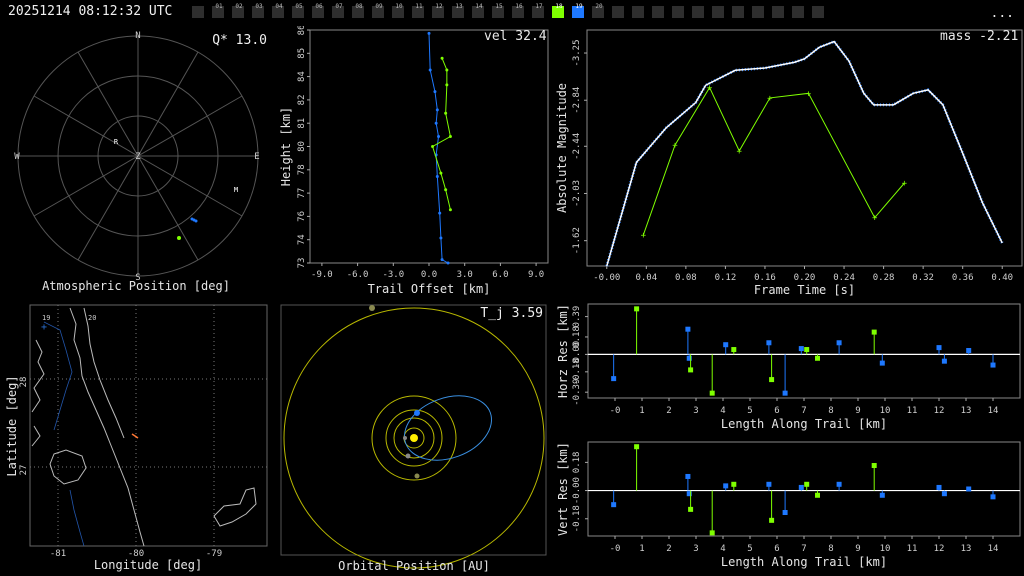 This screenshot has height=576, width=1024. What do you see at coordinates (438, 148) in the screenshot?
I see `trail-series-line` at bounding box center [438, 148].